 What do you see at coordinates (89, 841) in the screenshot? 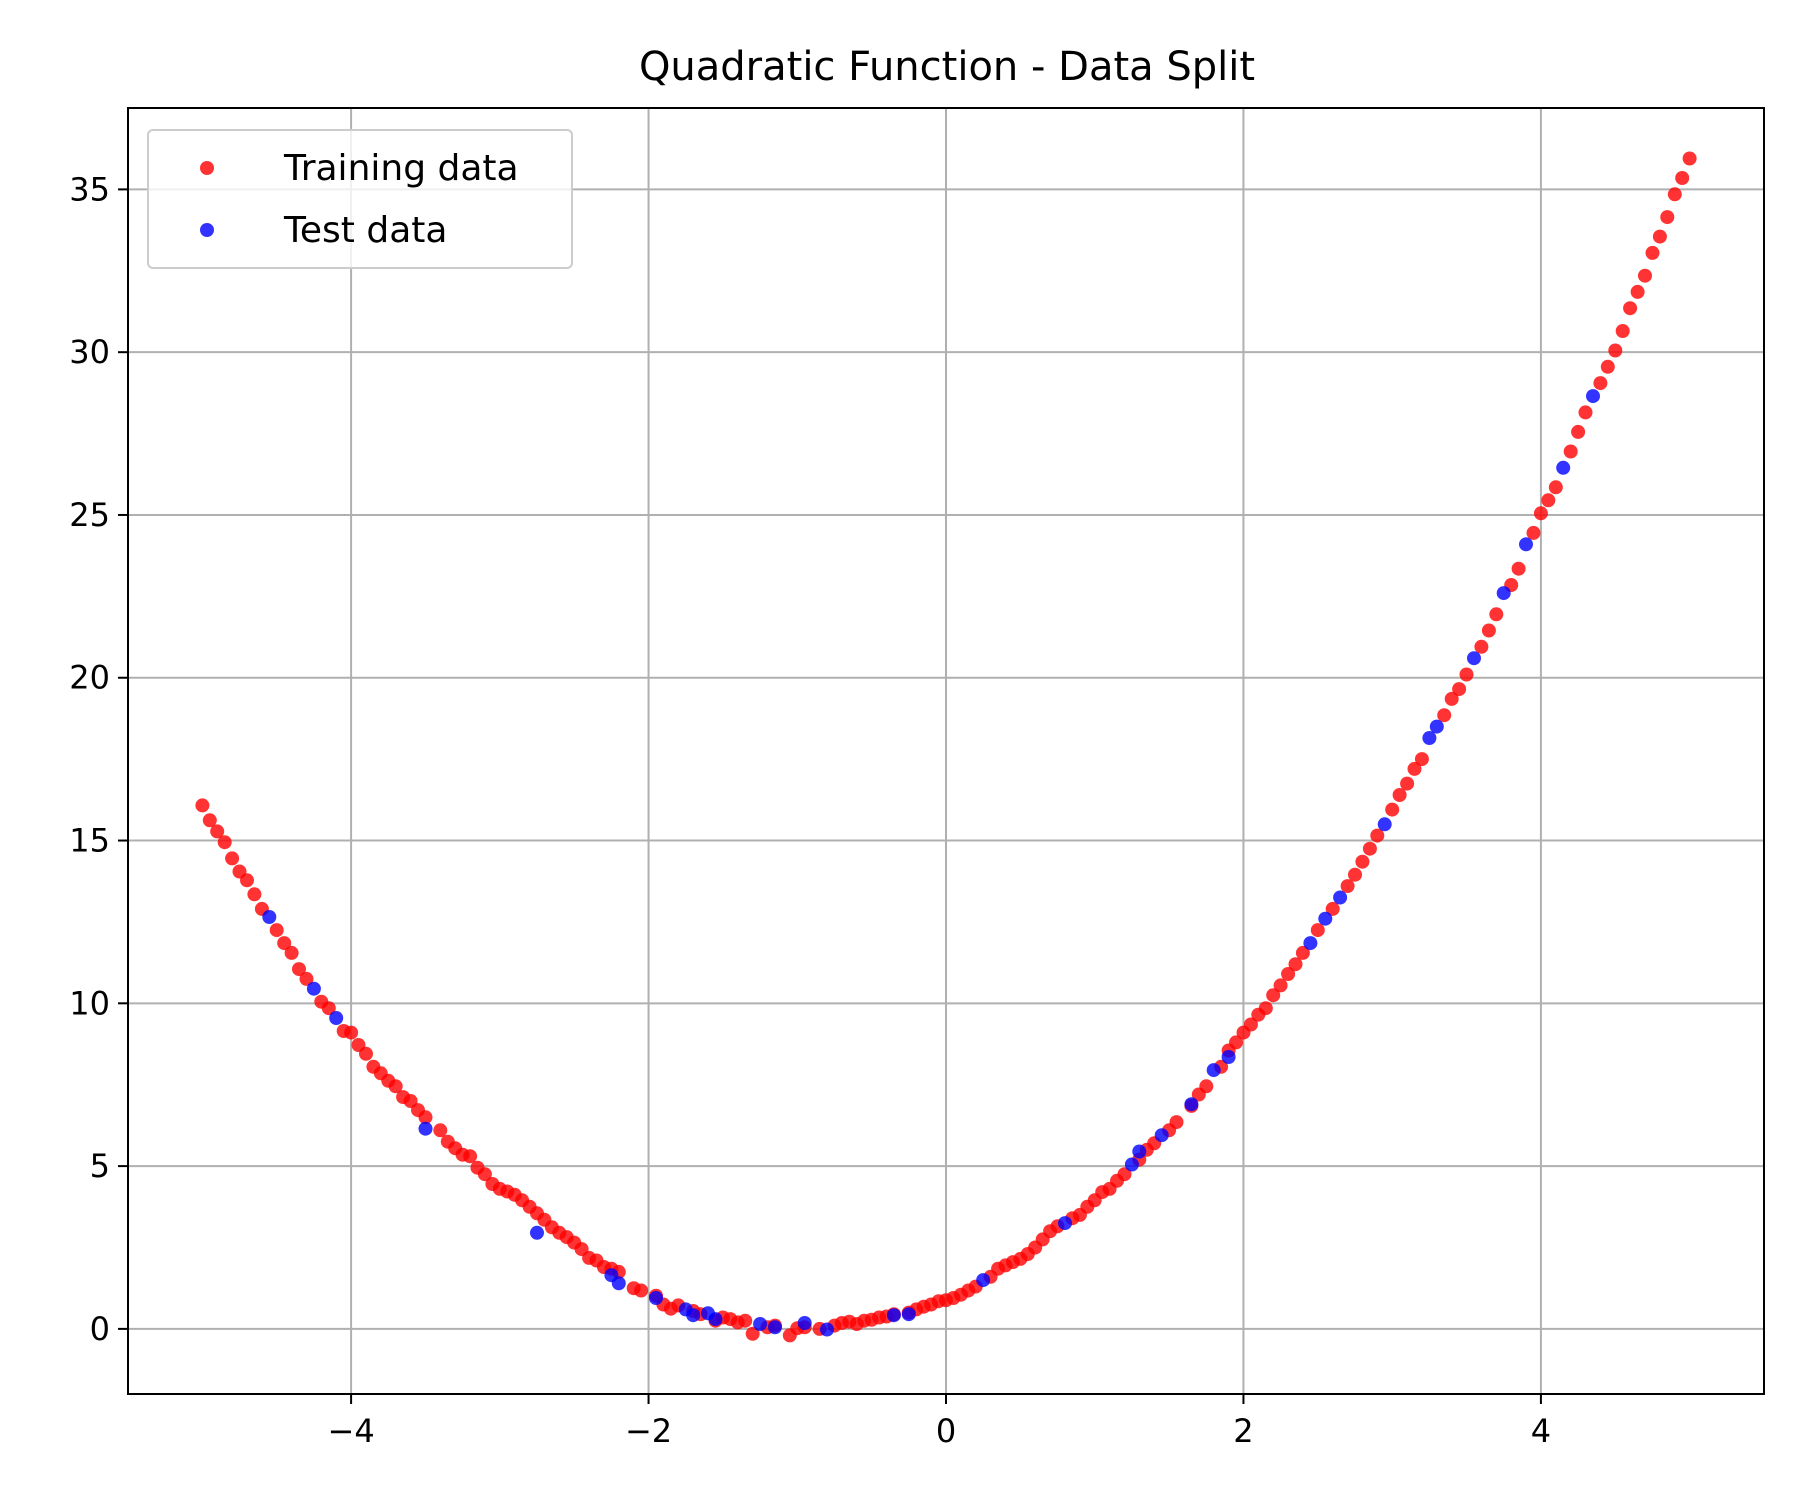
I see `y-tick-label: 15` at bounding box center [89, 841].